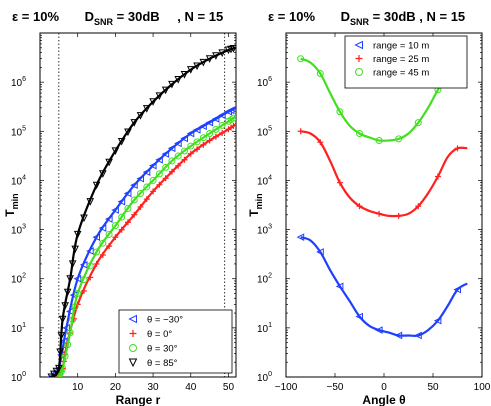 Image resolution: width=491 pixels, height=406 pixels. Describe the element at coordinates (366, 18) in the screenshot. I see `right-title: ε = 10% DSNR = 30dB , N = 15` at that location.